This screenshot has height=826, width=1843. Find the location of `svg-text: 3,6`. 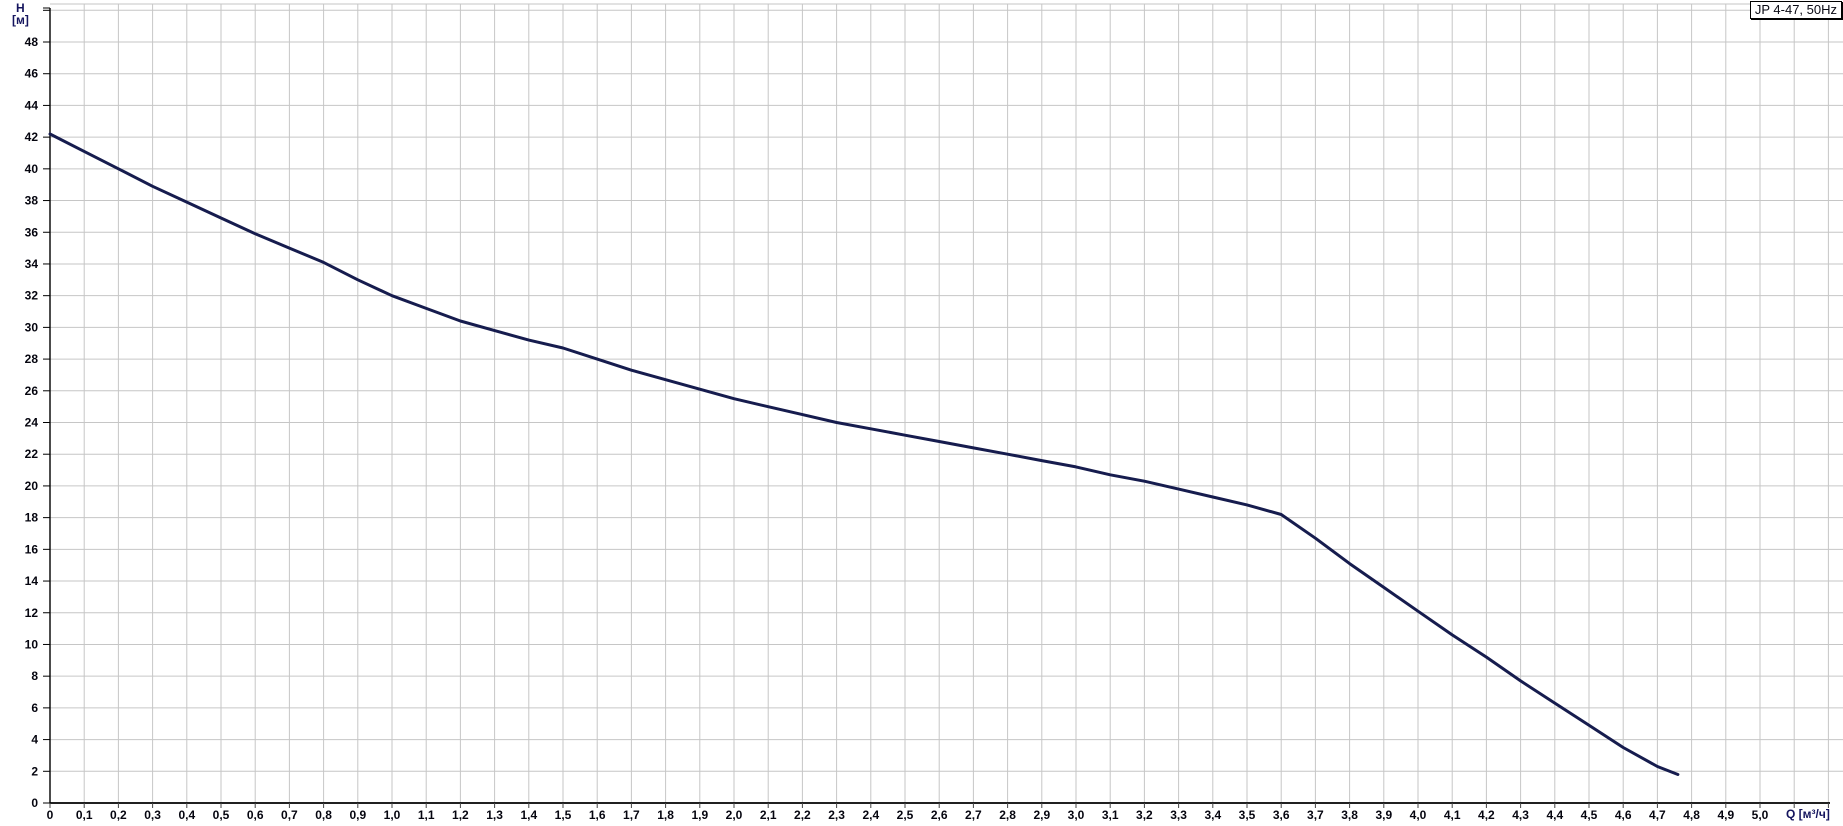

svg-text: 3,6 is located at coordinates (1281, 815).